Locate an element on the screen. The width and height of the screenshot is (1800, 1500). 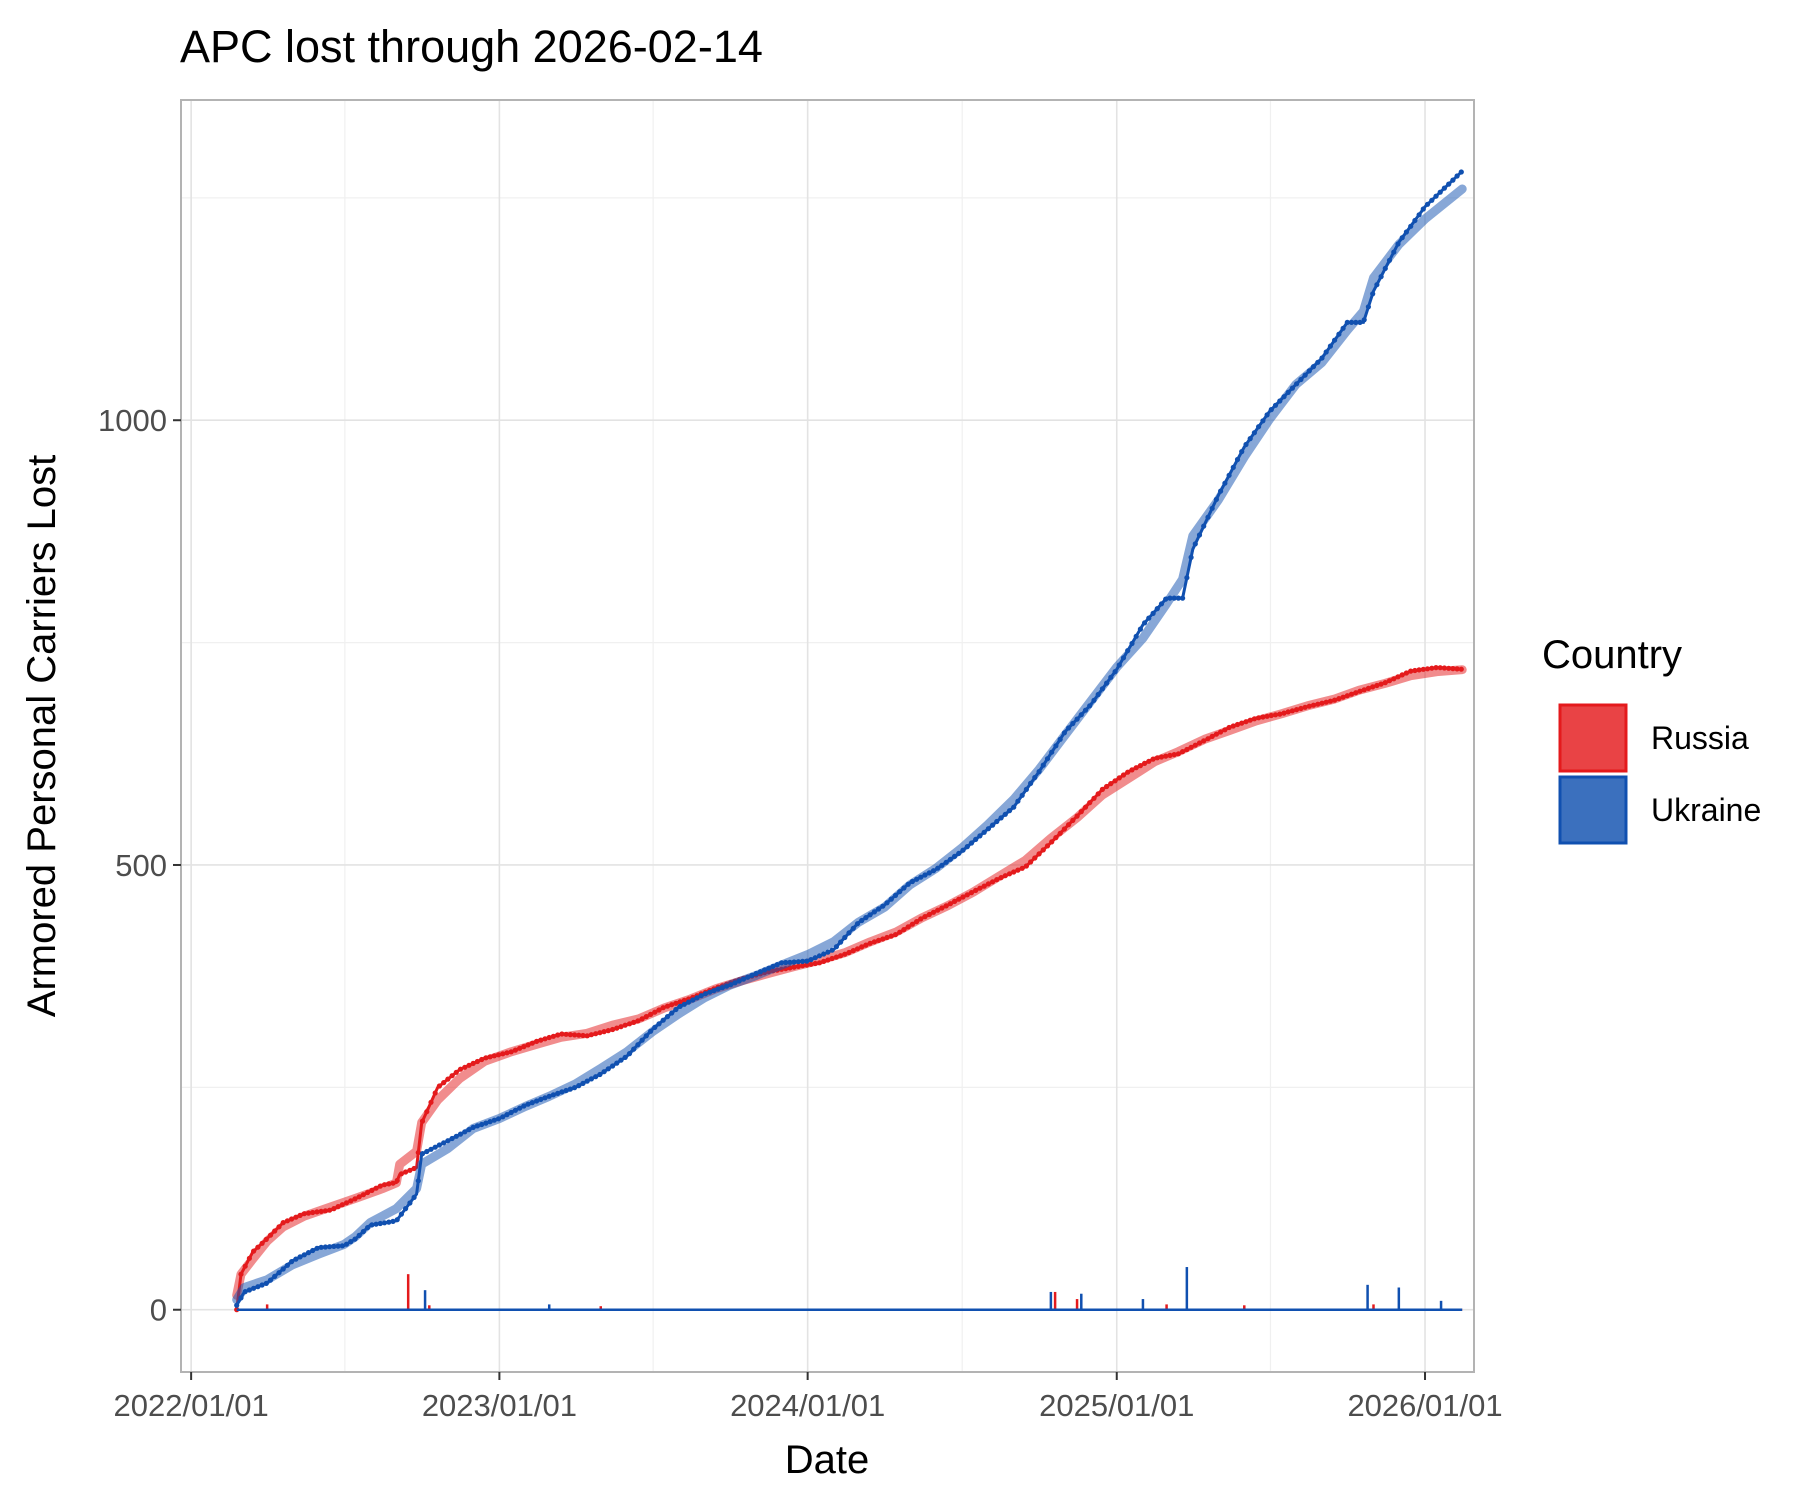
legend-label-russia: Russia is located at coordinates (1700, 738).